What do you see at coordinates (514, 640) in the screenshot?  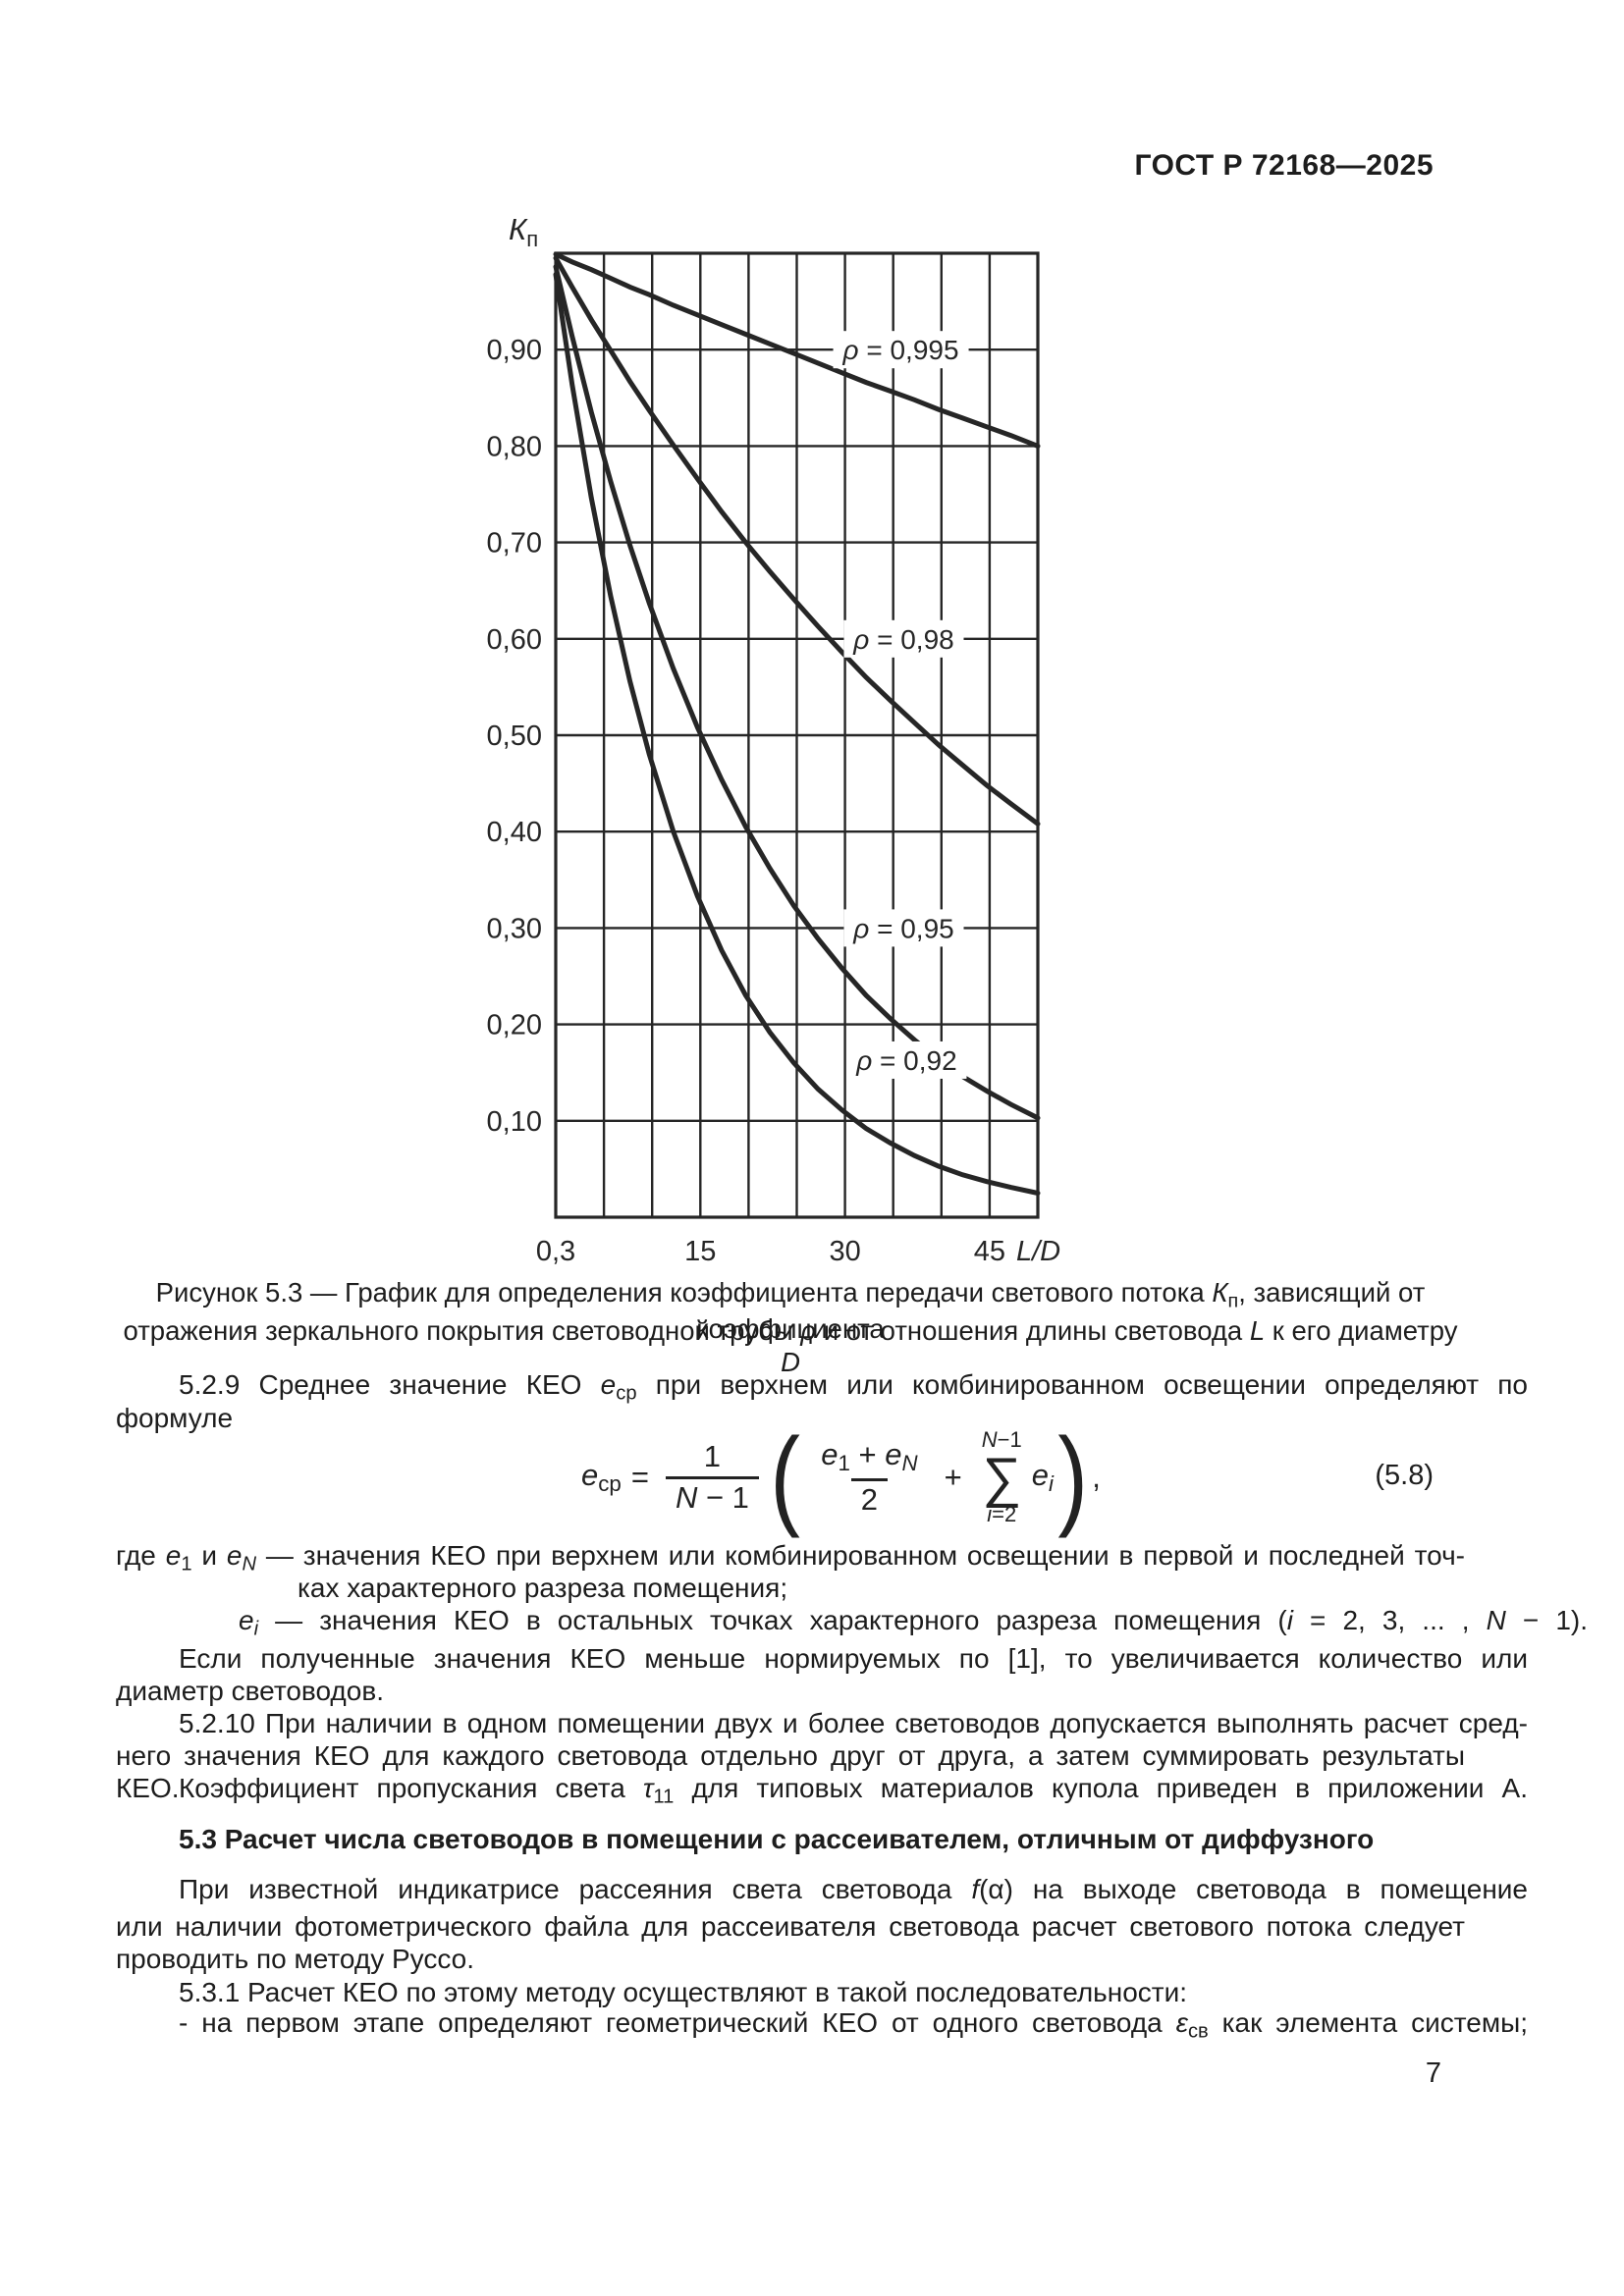 I see `svg-text: 0,60` at bounding box center [514, 640].